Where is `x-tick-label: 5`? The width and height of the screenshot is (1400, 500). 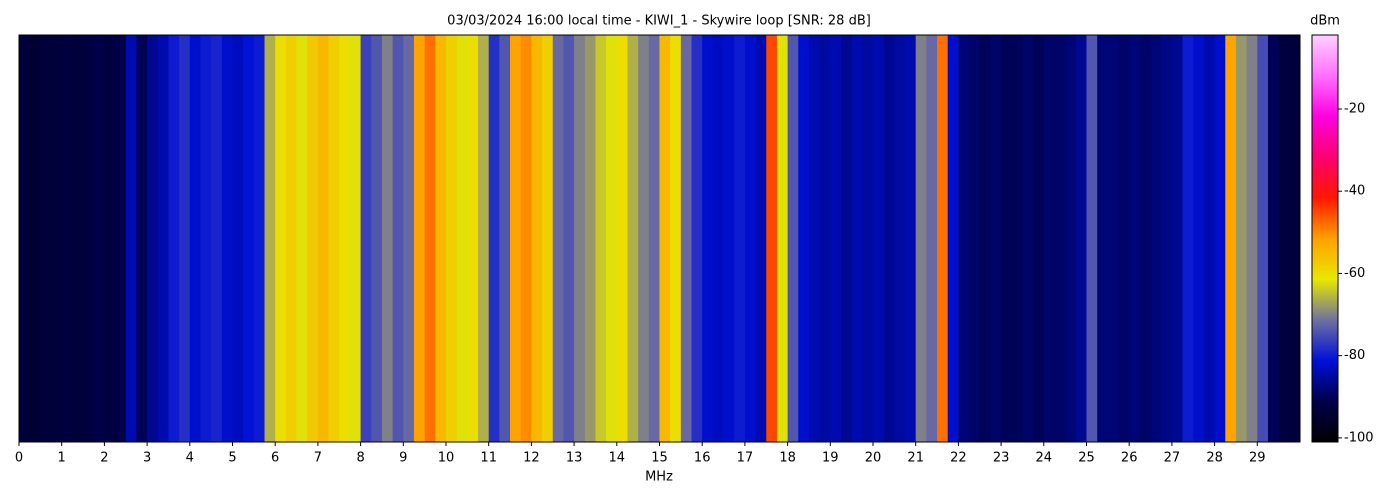
x-tick-label: 5 is located at coordinates (232, 458).